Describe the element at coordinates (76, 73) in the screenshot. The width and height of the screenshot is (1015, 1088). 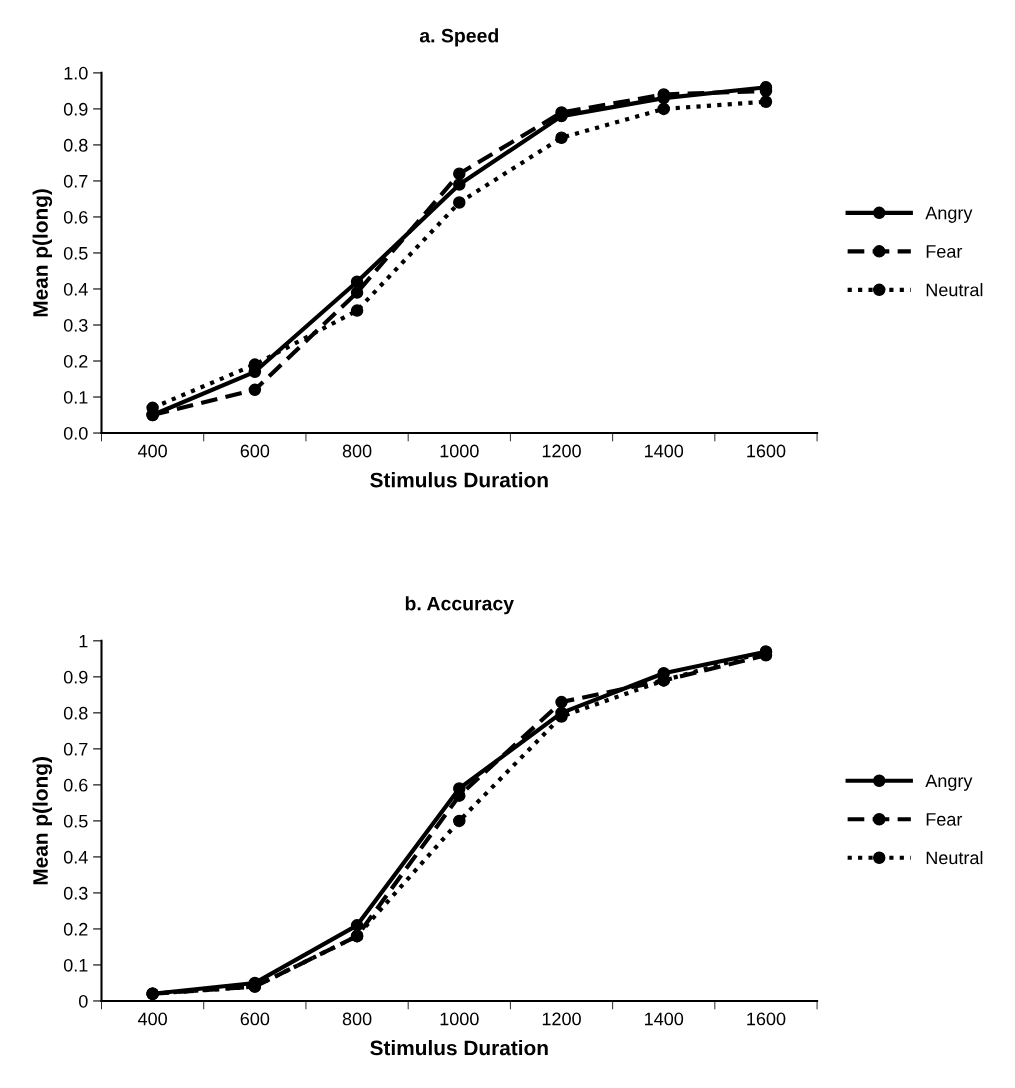
I see `y-tick-label: 1.0` at that location.